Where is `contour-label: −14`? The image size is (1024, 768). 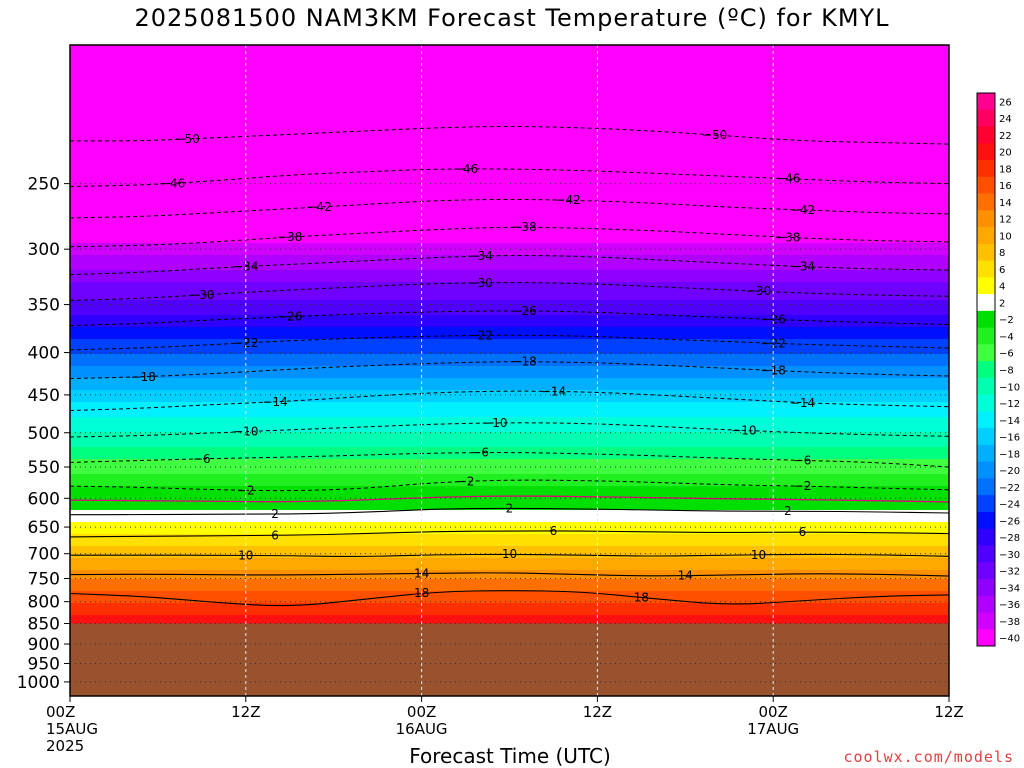
contour-label: −14 is located at coordinates (274, 402).